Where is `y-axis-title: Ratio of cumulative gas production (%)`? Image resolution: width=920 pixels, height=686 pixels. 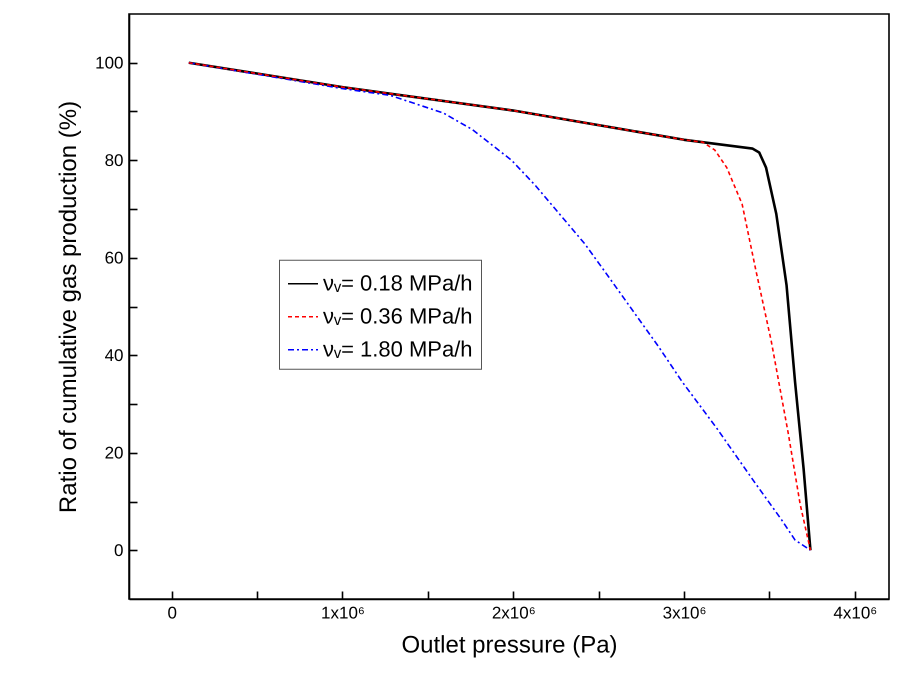
y-axis-title: Ratio of cumulative gas production (%) is located at coordinates (68, 307).